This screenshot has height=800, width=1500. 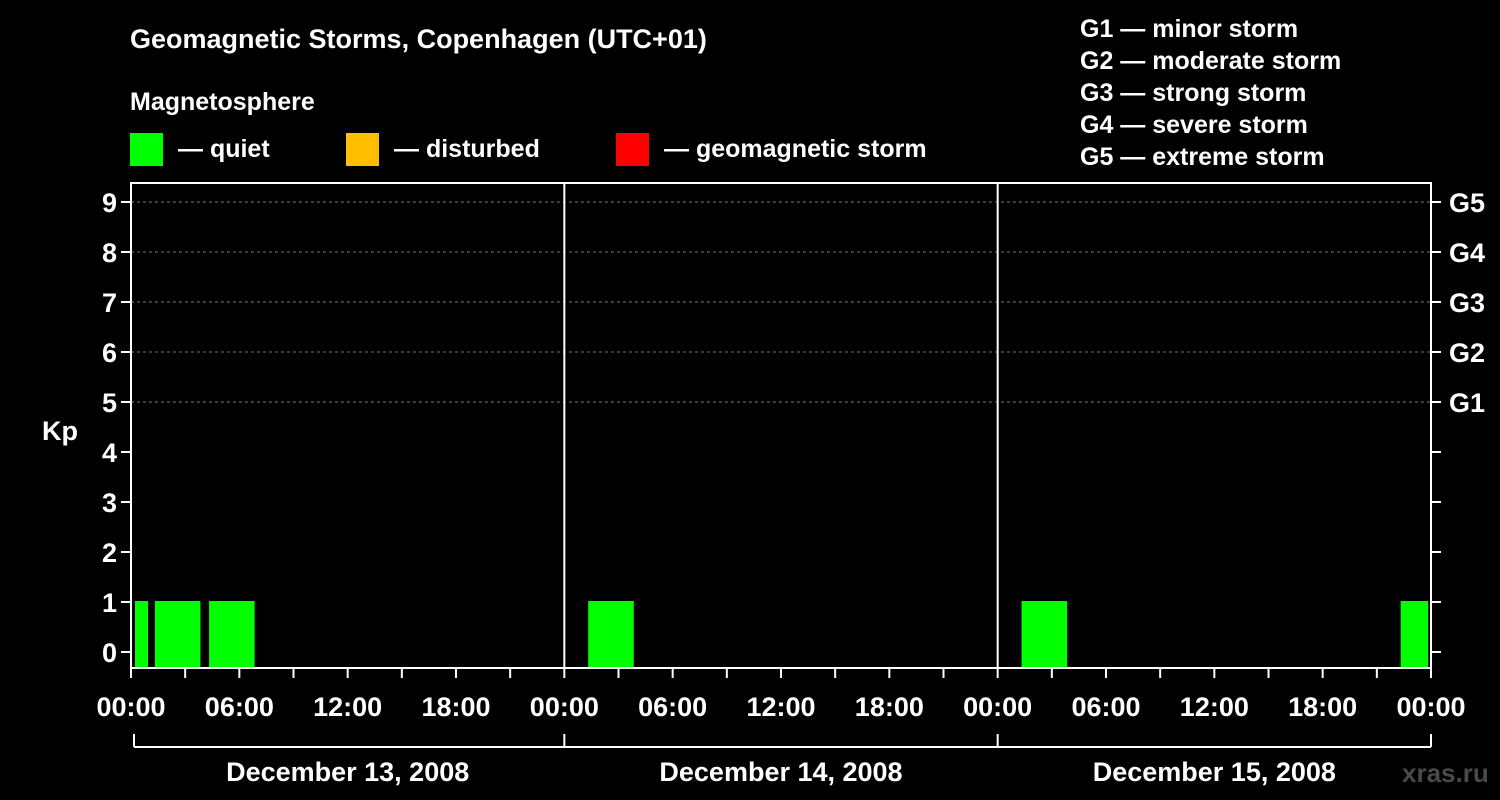 What do you see at coordinates (418, 39) in the screenshot?
I see `chart-title: Geomagnetic Storms, Copenhagen (UTC+01)` at bounding box center [418, 39].